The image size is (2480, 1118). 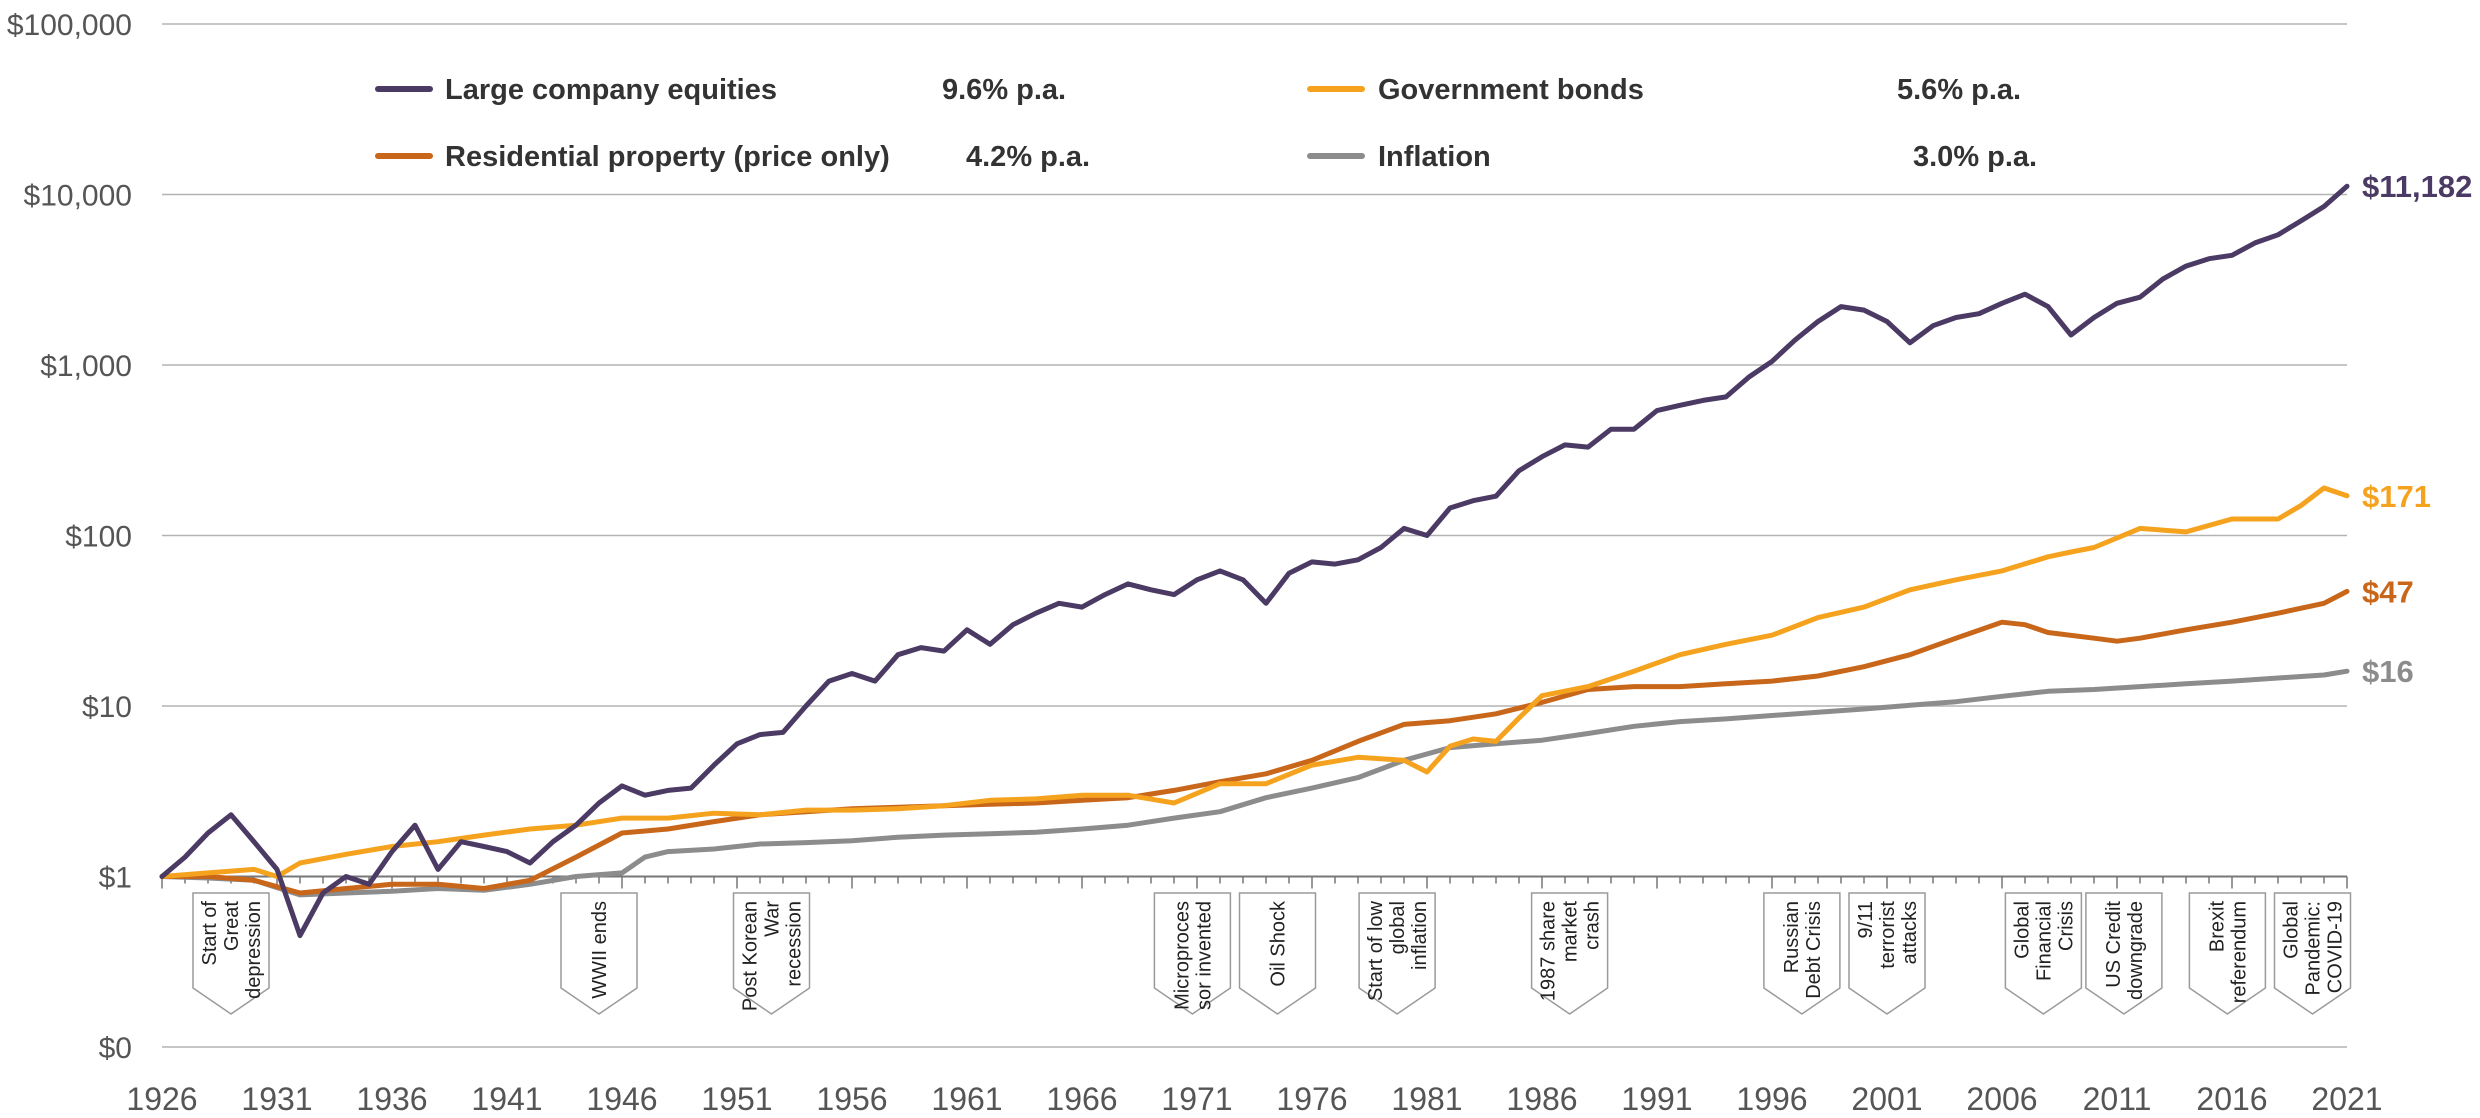 I want to click on legend-item: Large company equities 9.6% p.a., so click(x=720, y=90).